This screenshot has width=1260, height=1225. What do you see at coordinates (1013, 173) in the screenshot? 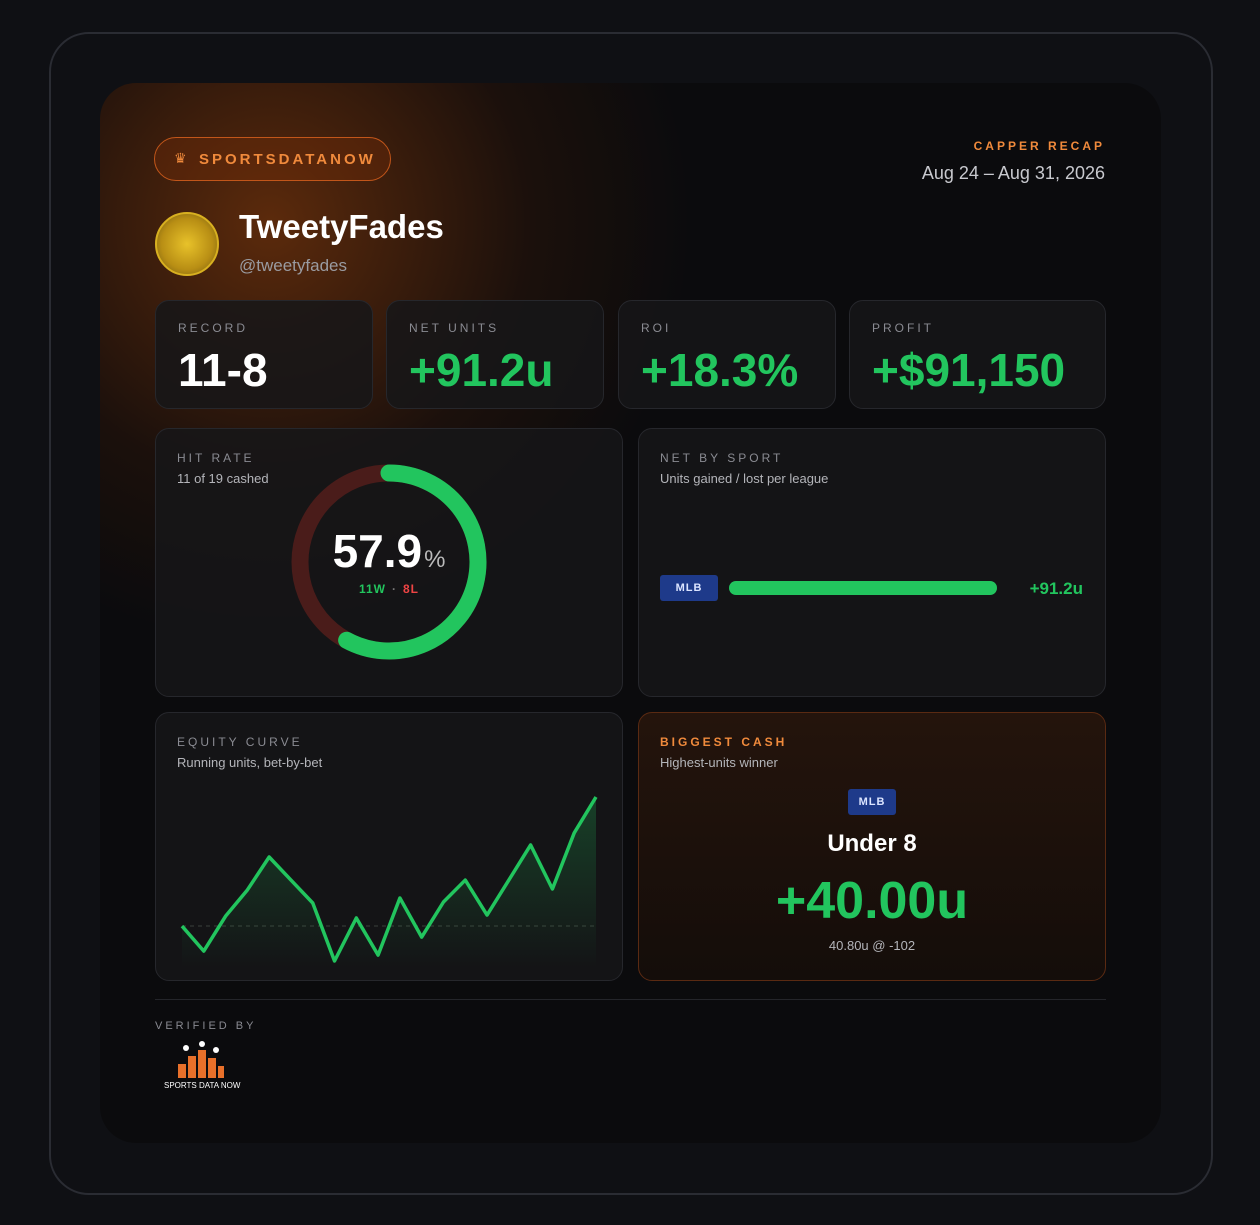
I see `date-range: Aug 24 – Aug 31, 2026` at bounding box center [1013, 173].